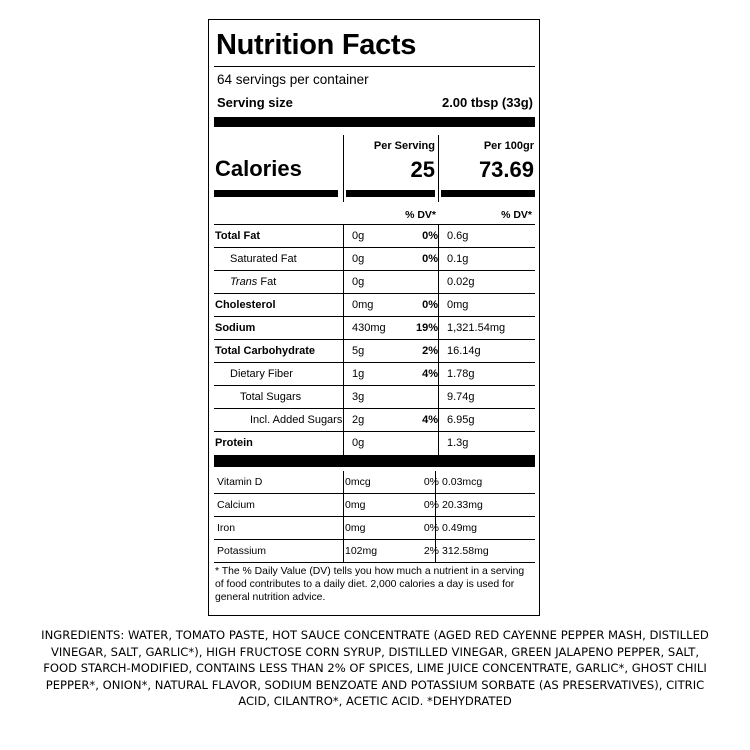 This screenshot has width=750, height=750. What do you see at coordinates (462, 505) in the screenshot?
I see `vitamin-per-100g: 20.33mg` at bounding box center [462, 505].